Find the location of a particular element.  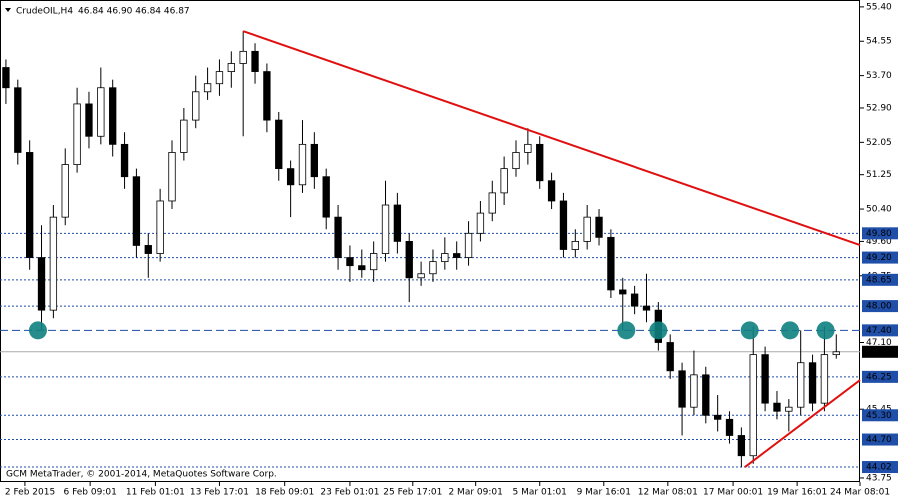

level-label: 49.20 is located at coordinates (879, 258).